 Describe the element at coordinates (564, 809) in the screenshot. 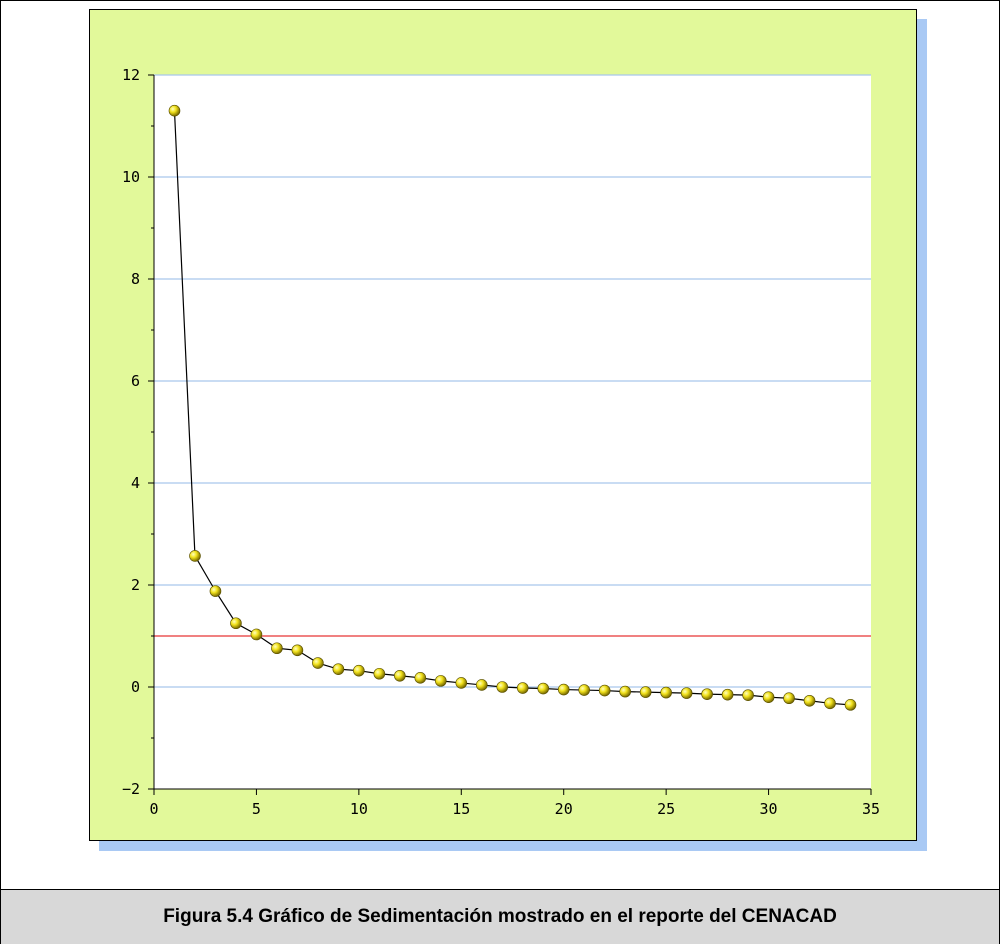

I see `x-tick-label: 20` at that location.